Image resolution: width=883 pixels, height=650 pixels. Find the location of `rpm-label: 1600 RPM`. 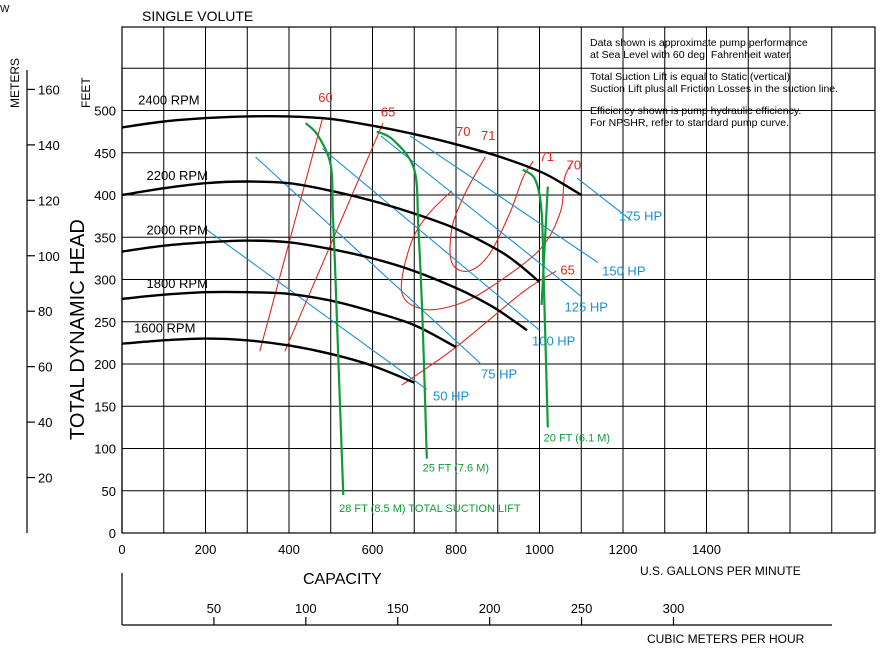

rpm-label: 1600 RPM is located at coordinates (164, 328).